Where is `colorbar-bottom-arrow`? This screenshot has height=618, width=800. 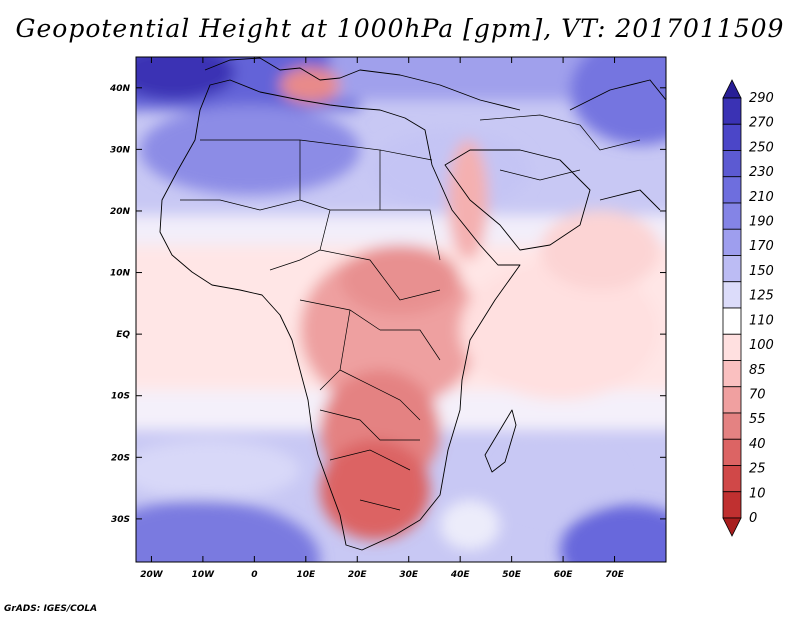 colorbar-bottom-arrow is located at coordinates (732, 527).